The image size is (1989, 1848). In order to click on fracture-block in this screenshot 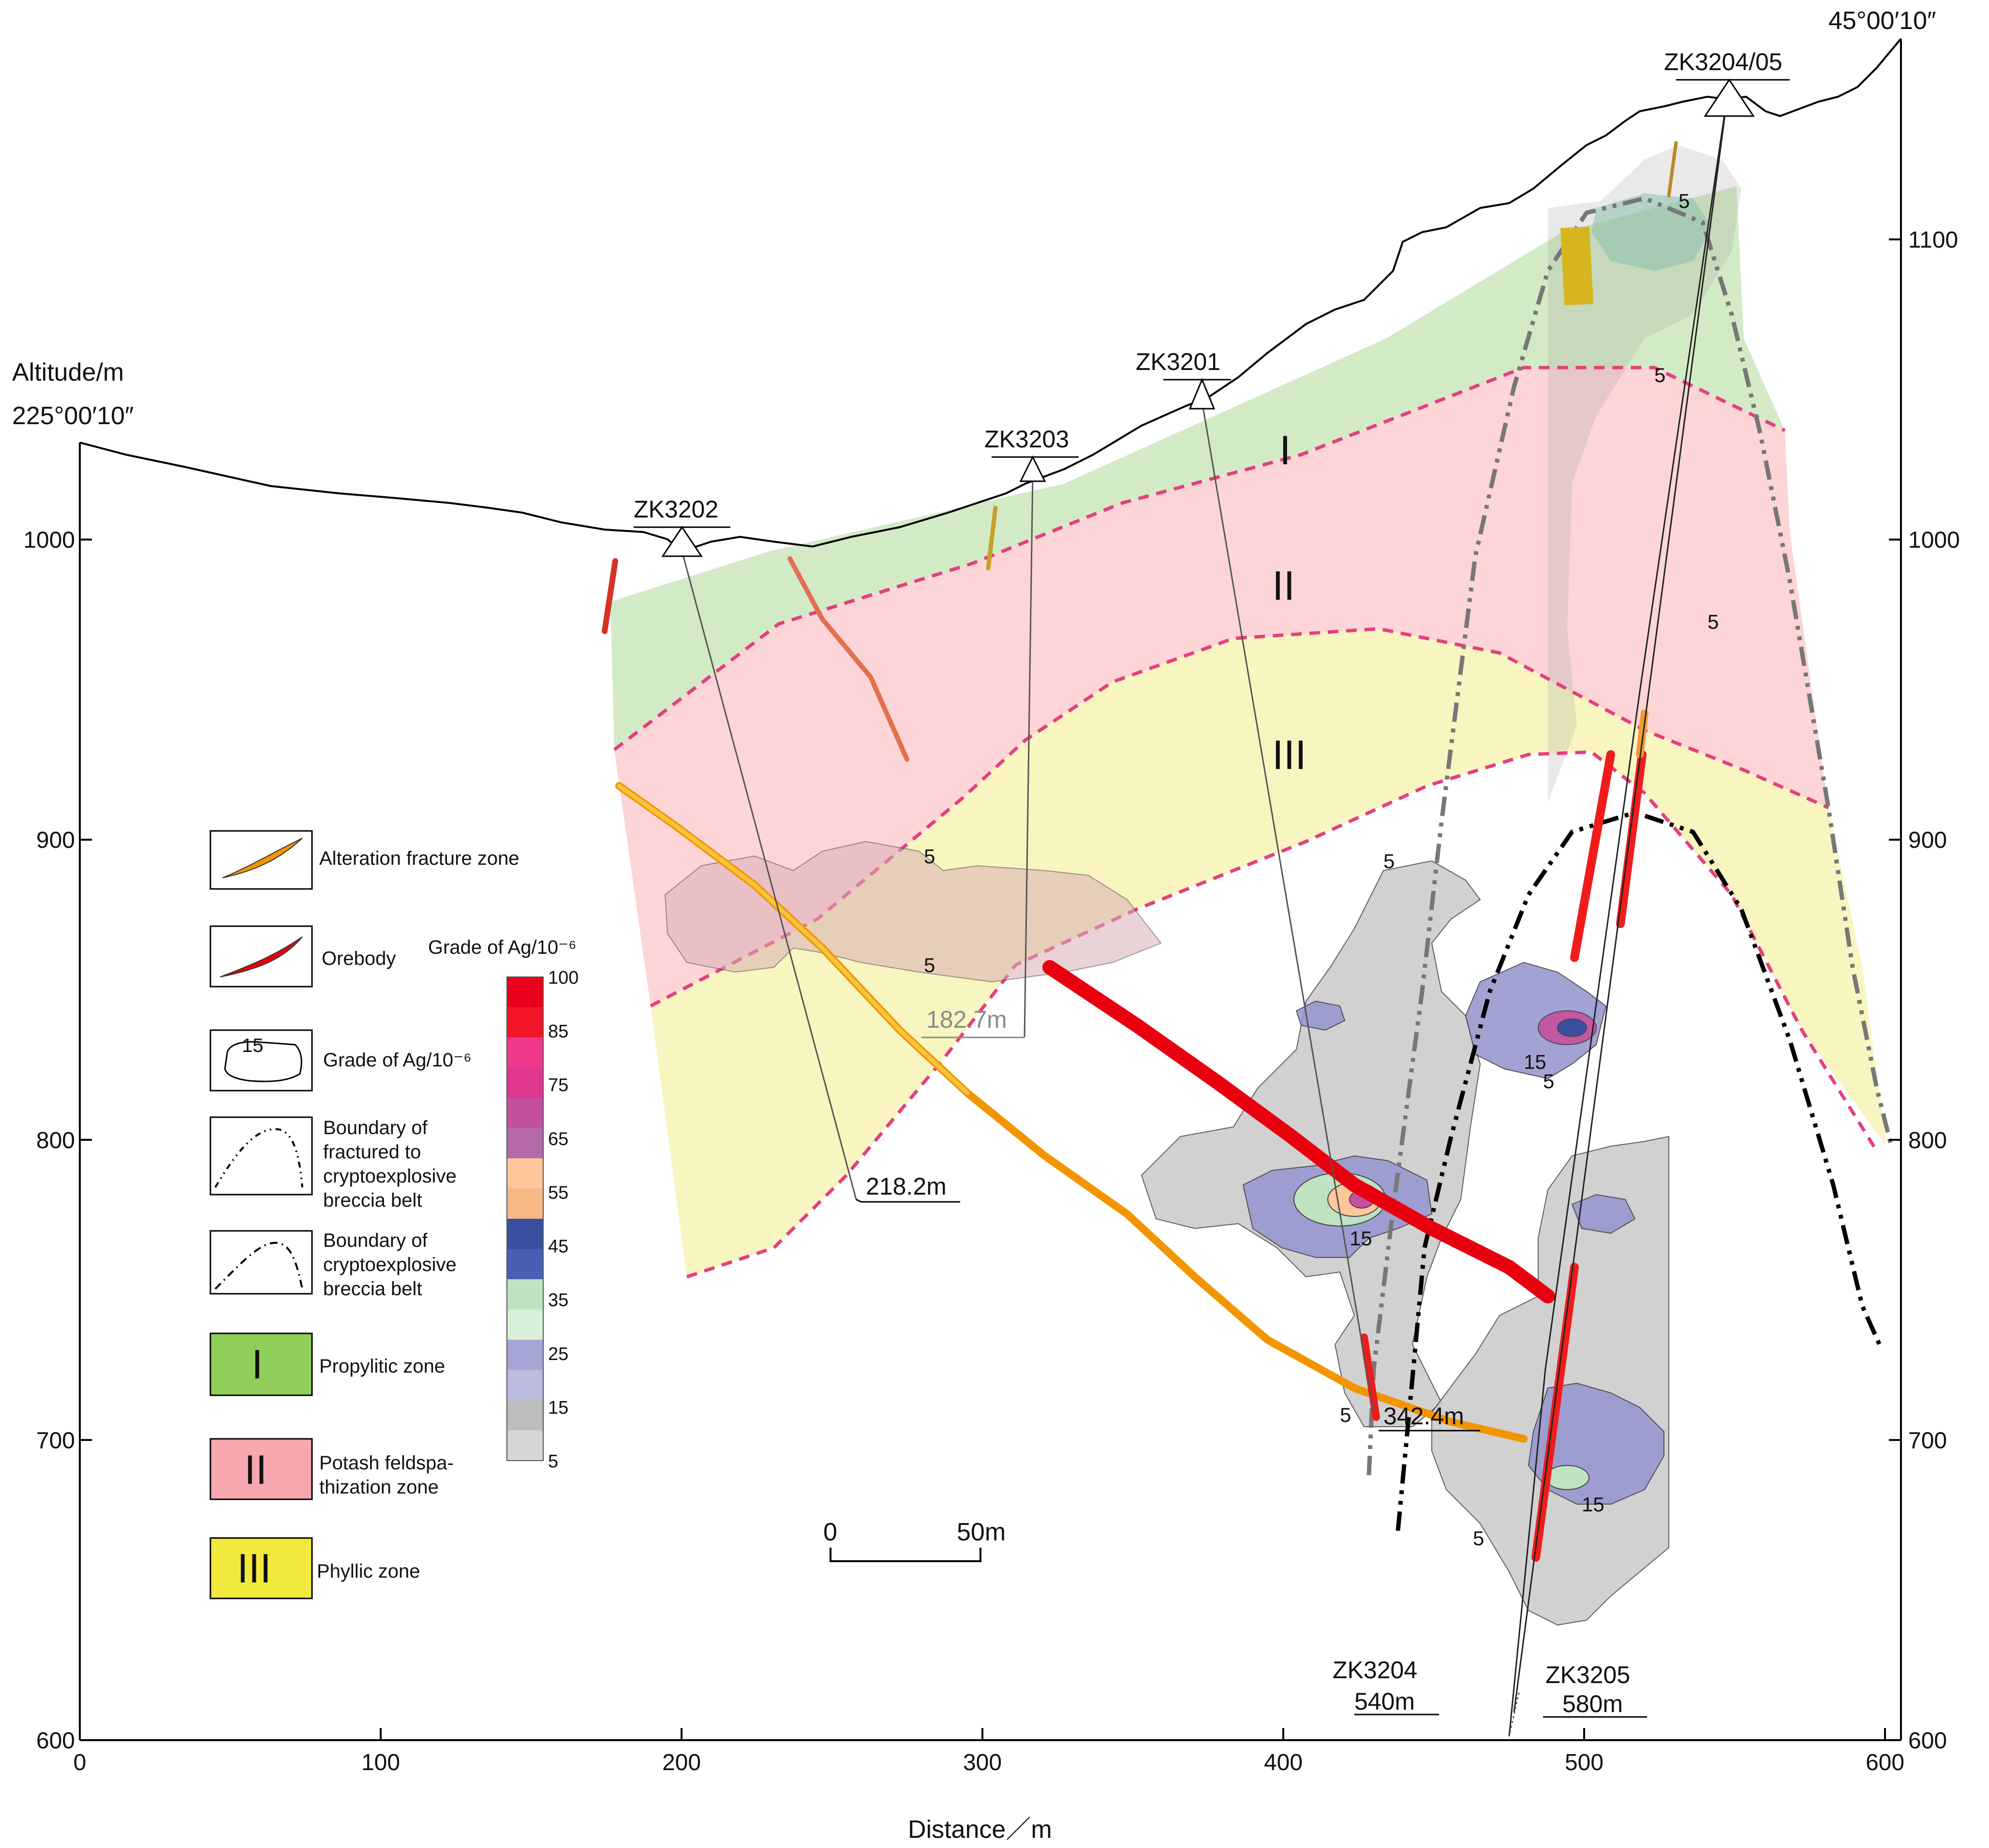, I will do `click(1577, 266)`.